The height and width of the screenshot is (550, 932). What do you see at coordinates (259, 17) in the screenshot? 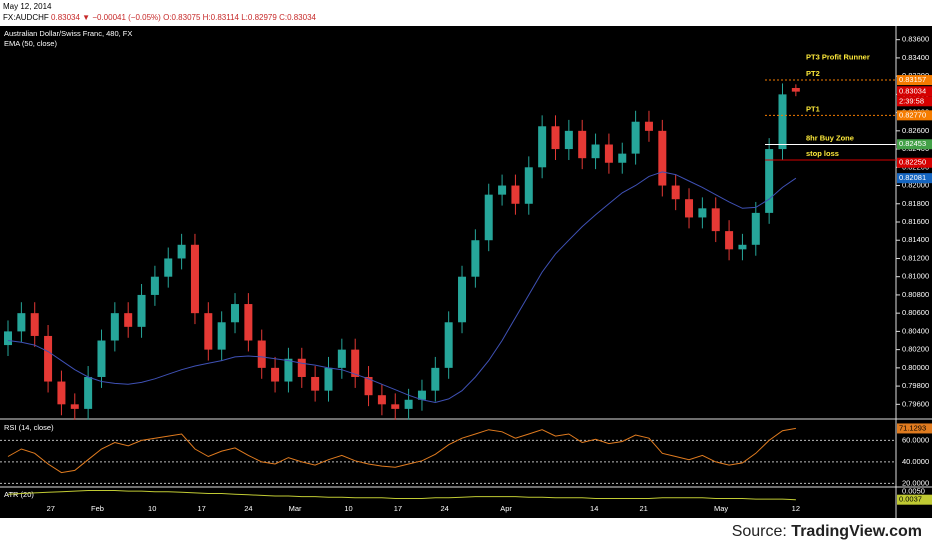
I see `low: L:0.82979` at bounding box center [259, 17].